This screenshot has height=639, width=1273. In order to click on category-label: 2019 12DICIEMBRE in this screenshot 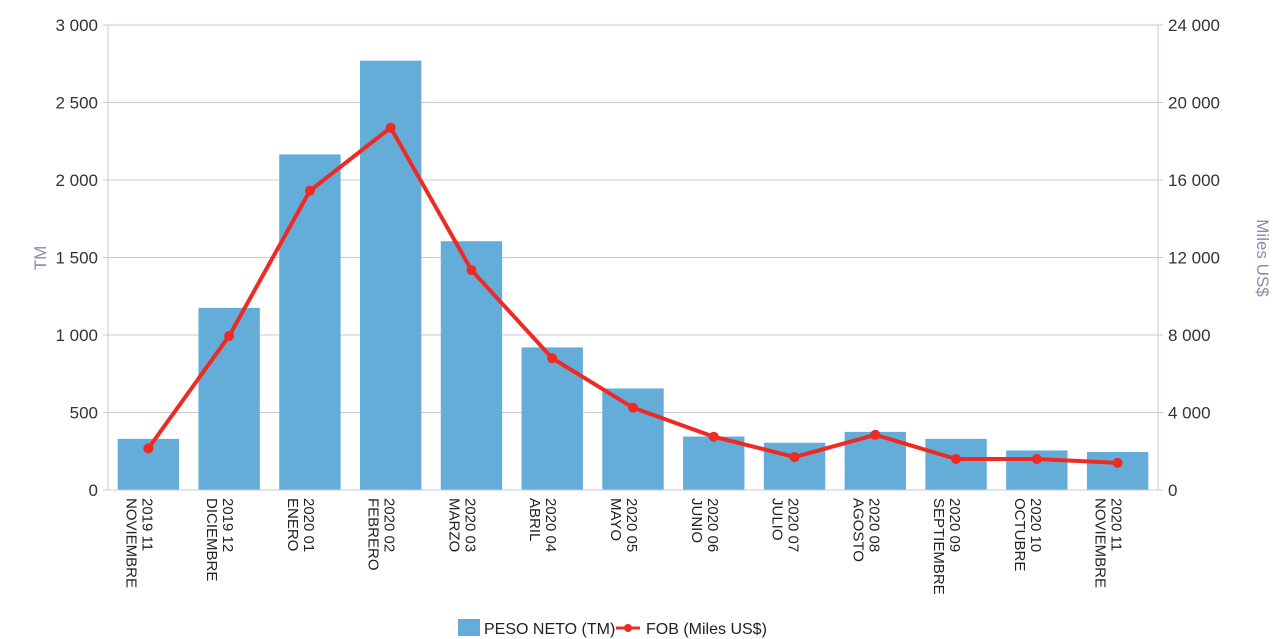, I will do `click(219, 539)`.